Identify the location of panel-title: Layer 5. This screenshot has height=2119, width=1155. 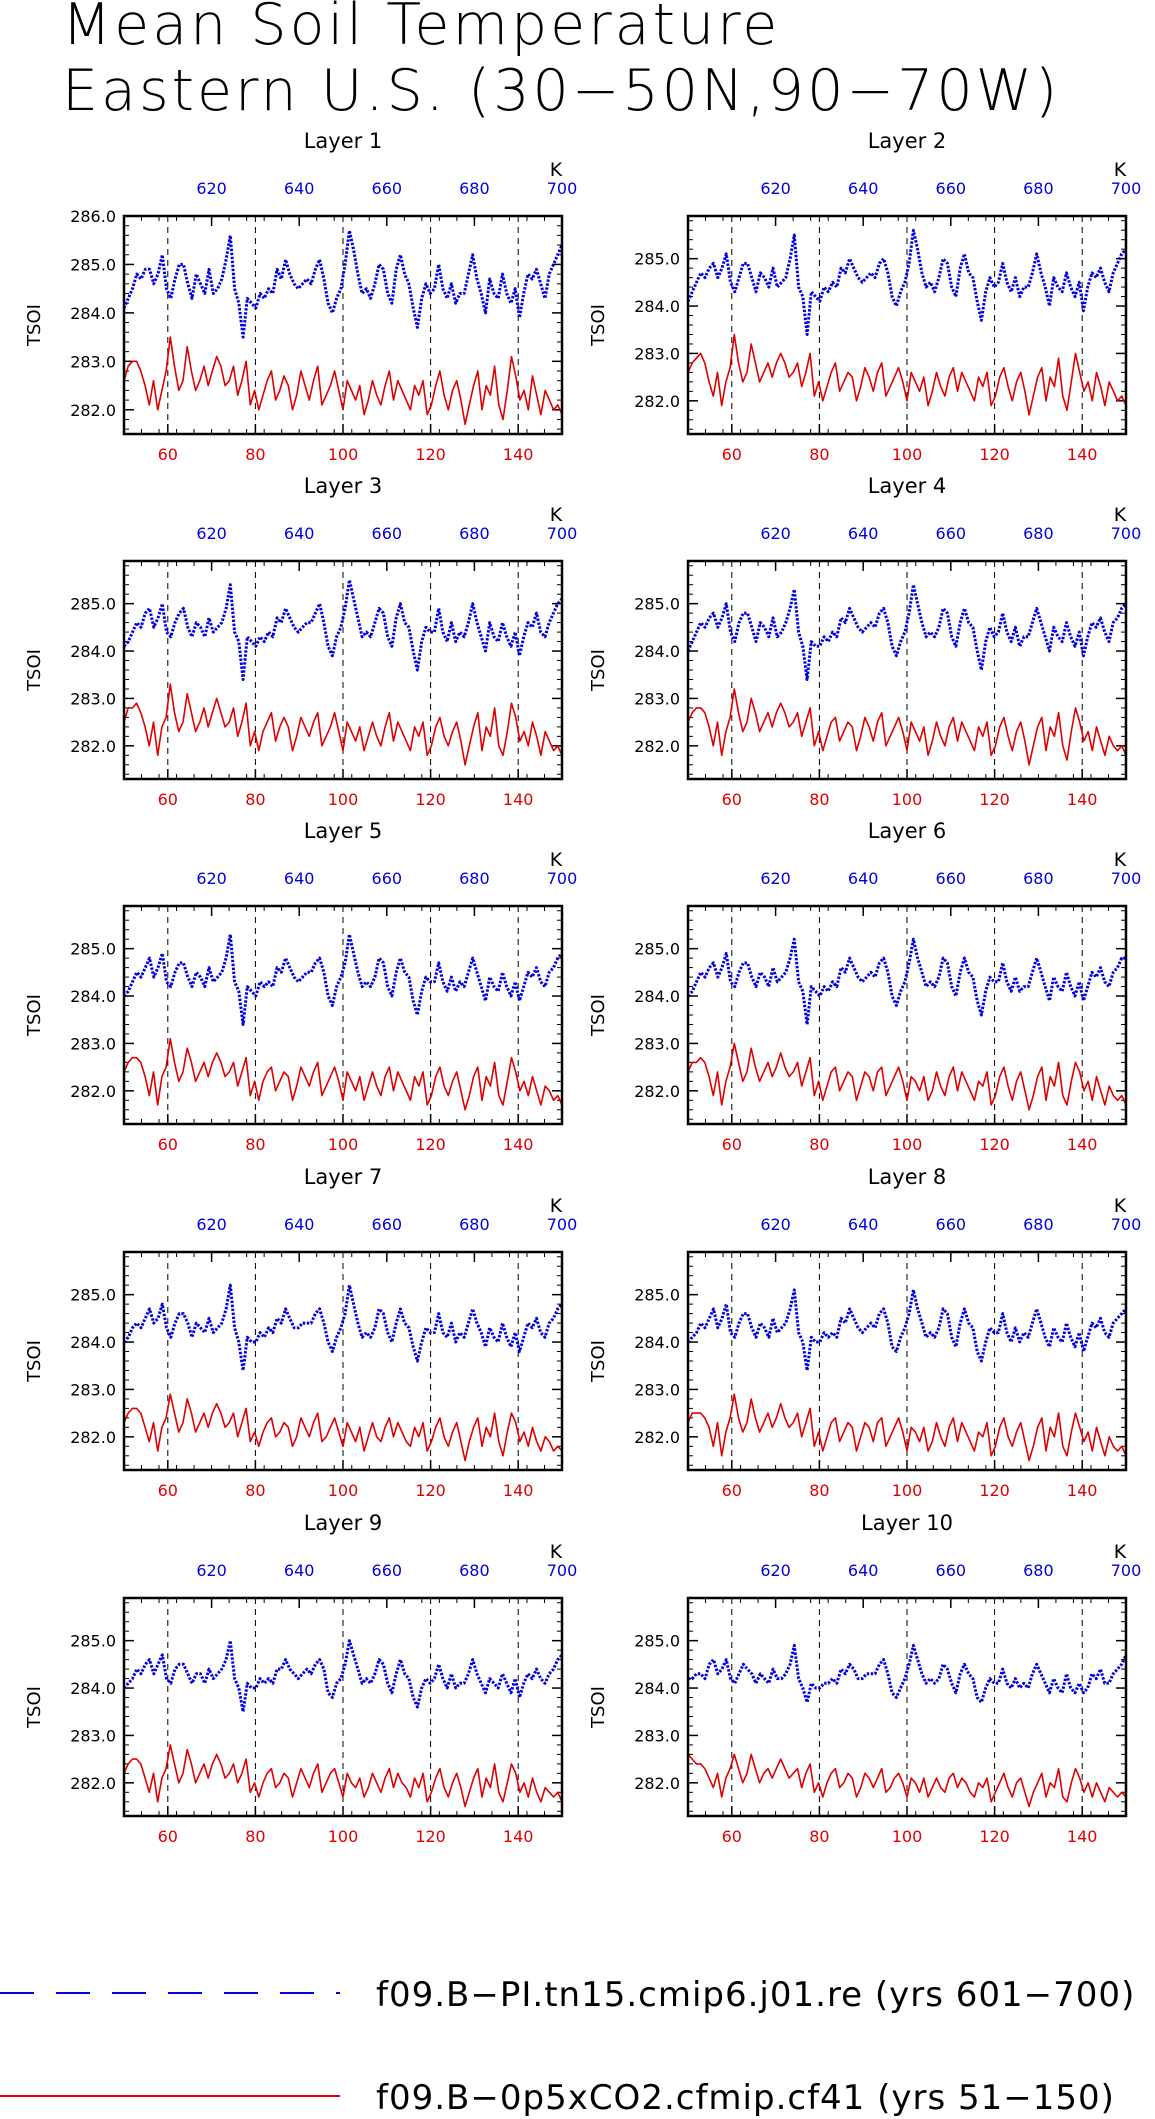
(343, 831).